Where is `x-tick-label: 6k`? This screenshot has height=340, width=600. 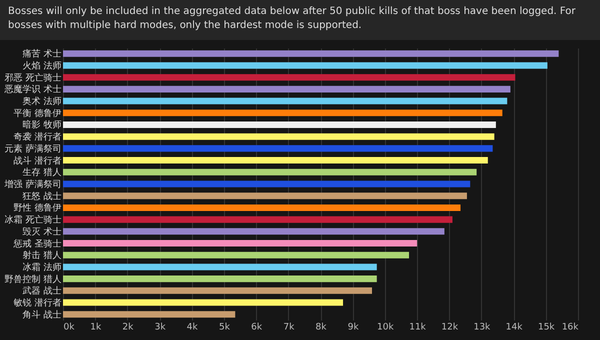
x-tick-label: 6k is located at coordinates (257, 327).